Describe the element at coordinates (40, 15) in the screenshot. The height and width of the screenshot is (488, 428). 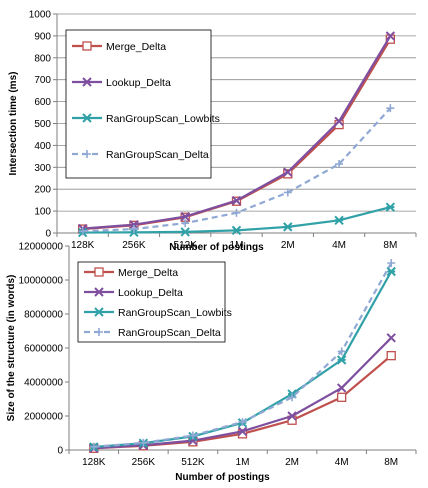
I see `y-tick-label: 1000` at that location.